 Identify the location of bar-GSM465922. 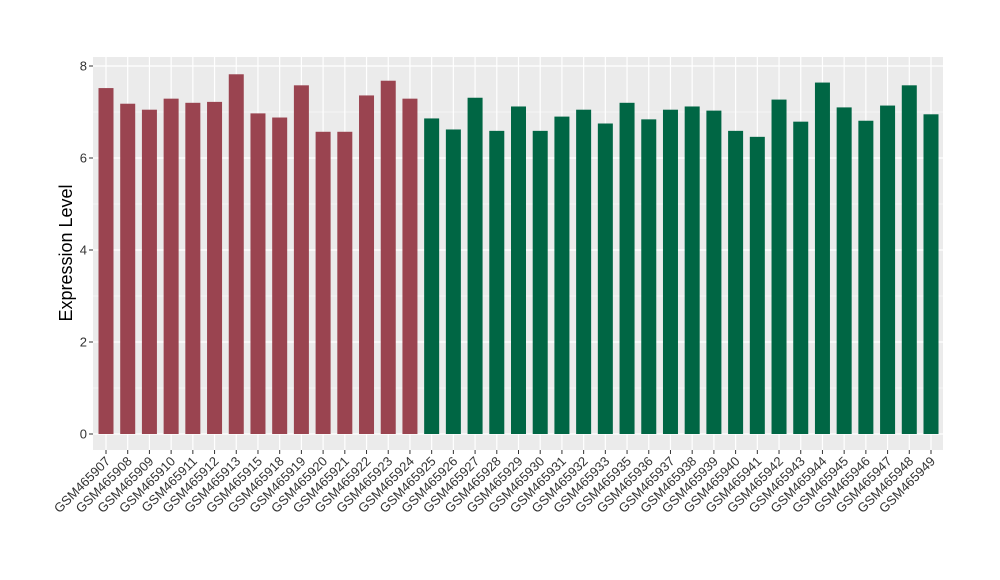
(367, 264).